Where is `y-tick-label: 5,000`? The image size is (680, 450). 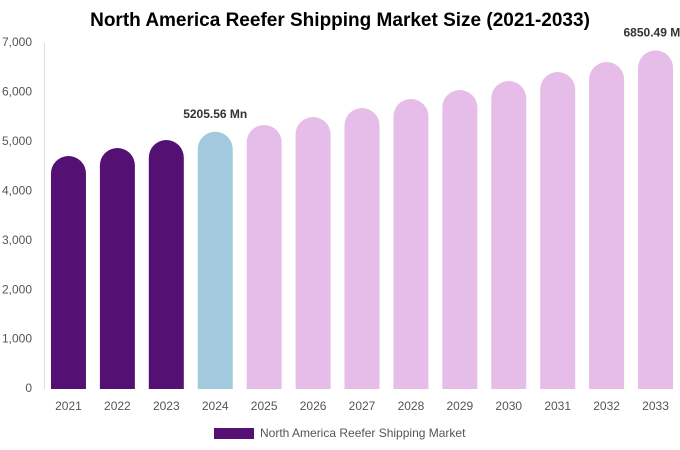
y-tick-label: 5,000 is located at coordinates (17, 141).